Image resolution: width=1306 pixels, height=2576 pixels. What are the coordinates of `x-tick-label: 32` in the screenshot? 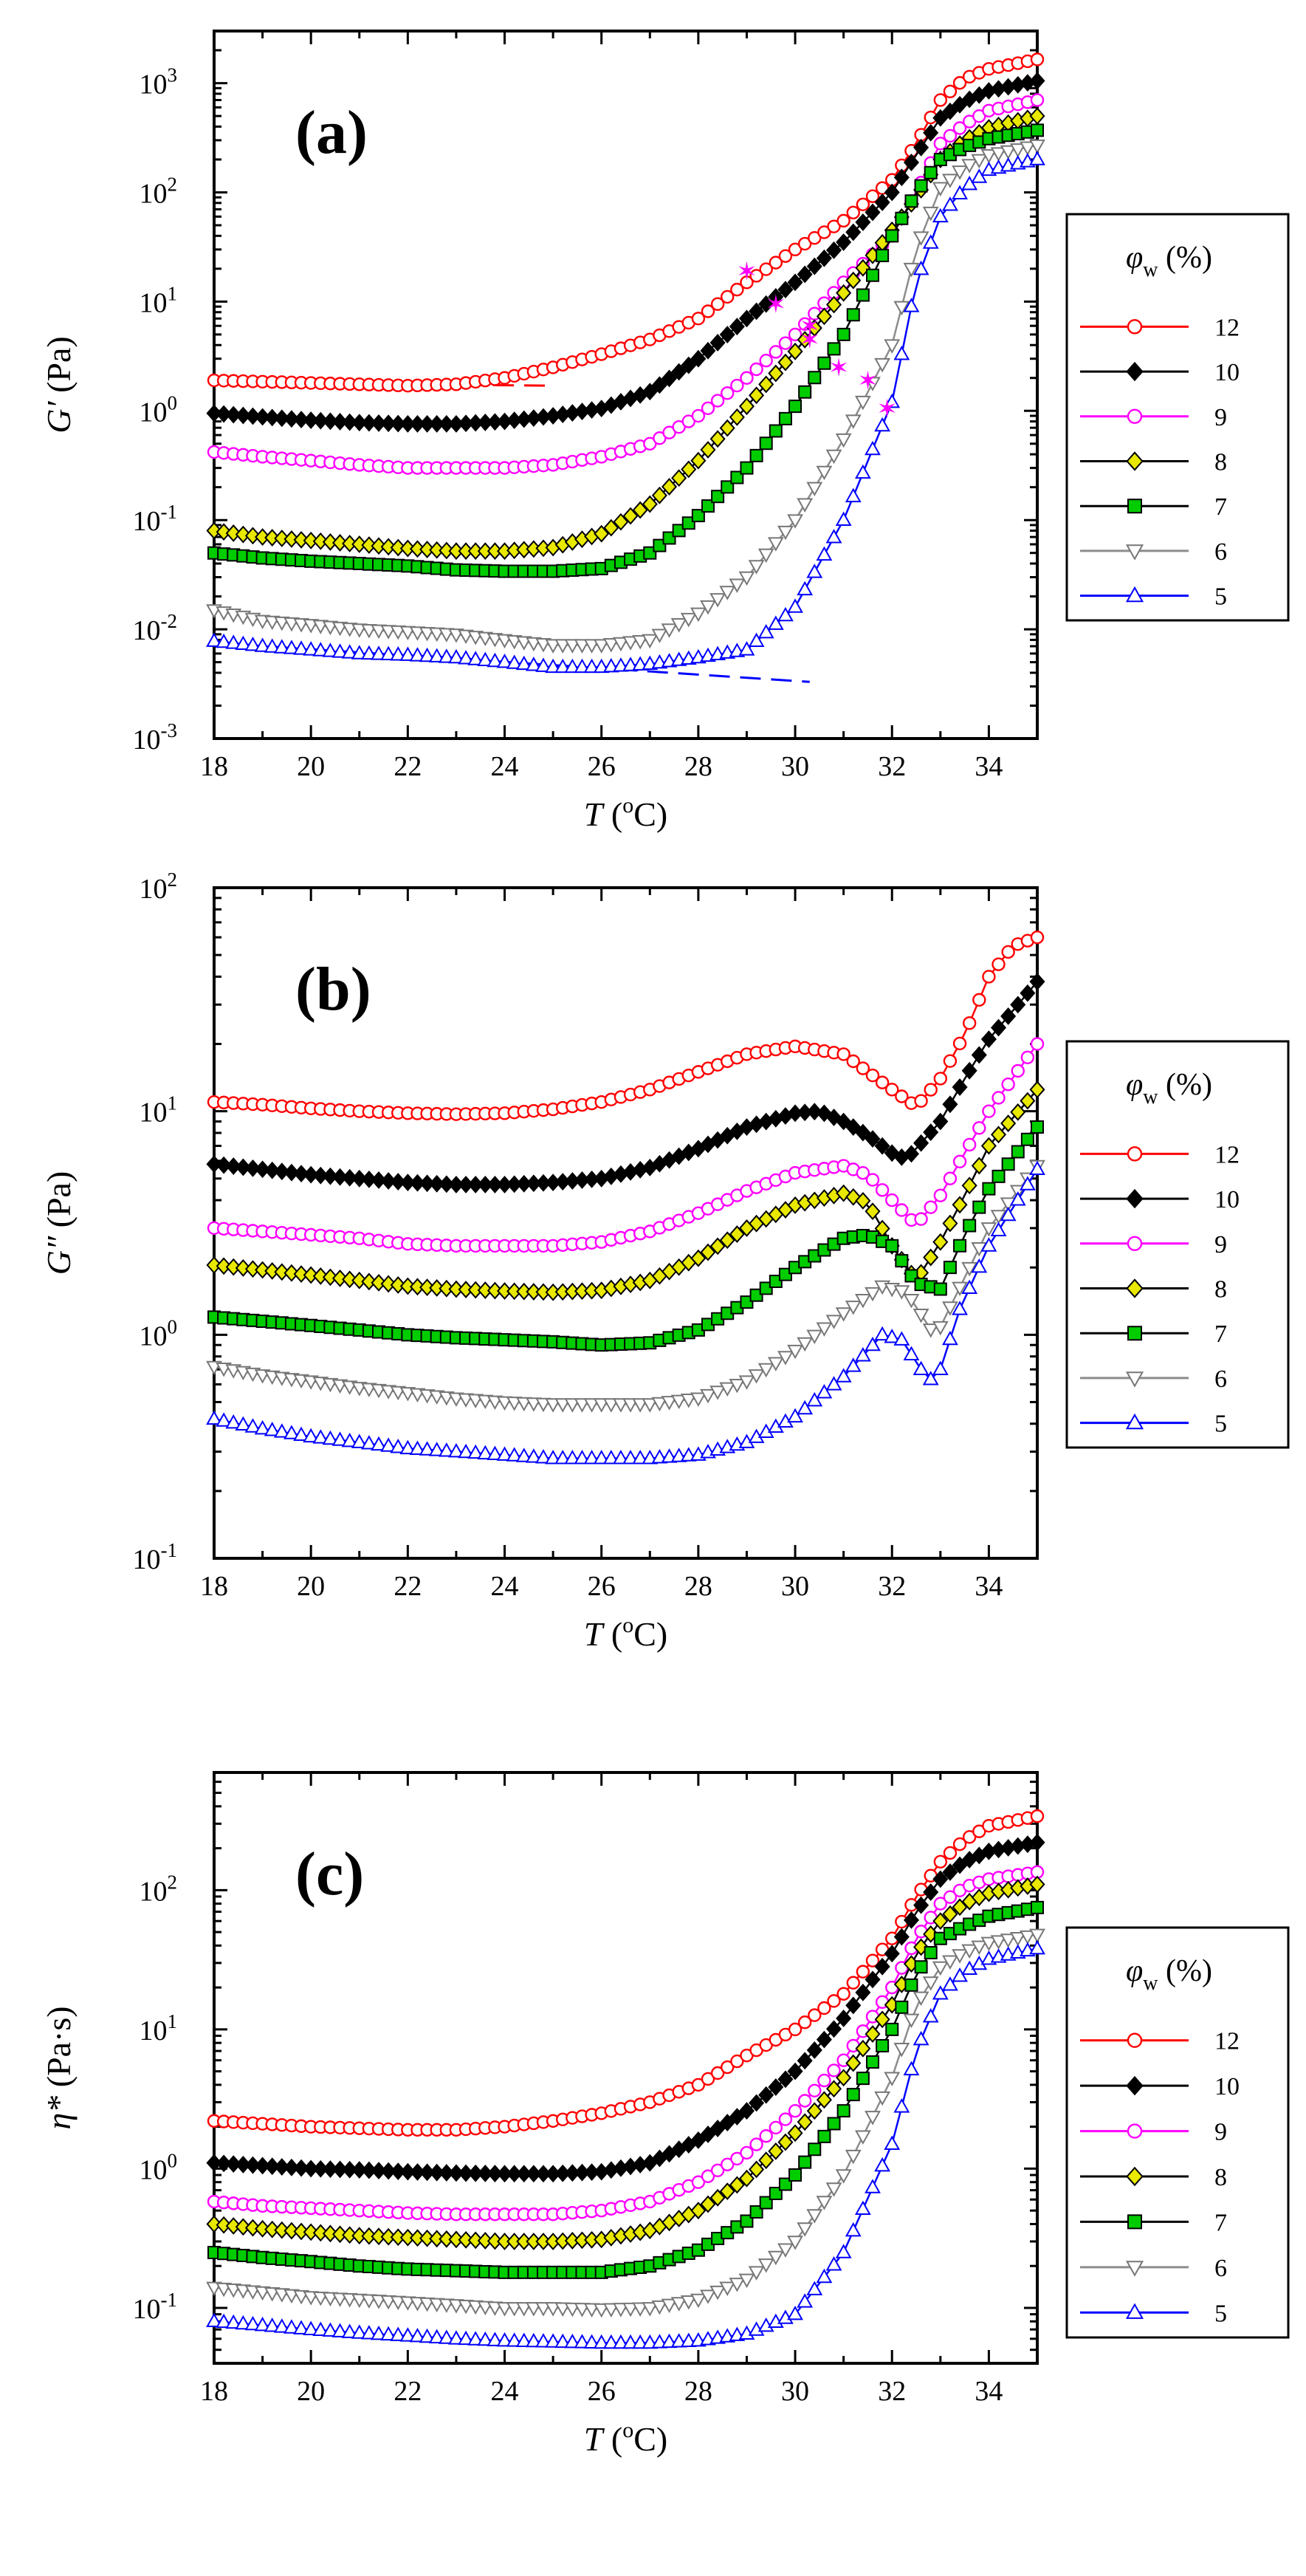 It's located at (892, 1586).